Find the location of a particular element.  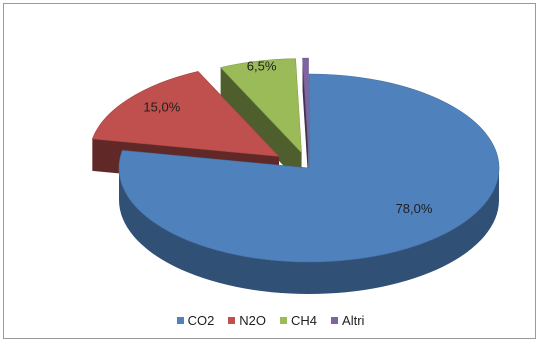

legend-label-altri: Altri is located at coordinates (353, 320).